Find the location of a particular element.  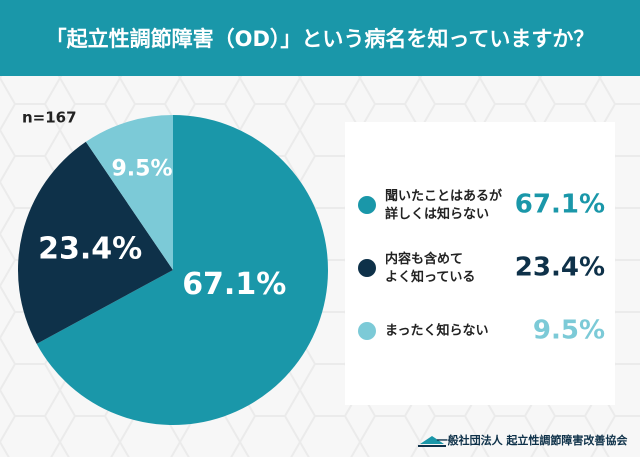

footer: 一般社団法人 起立性調節障害改善協会 is located at coordinates (533, 440).